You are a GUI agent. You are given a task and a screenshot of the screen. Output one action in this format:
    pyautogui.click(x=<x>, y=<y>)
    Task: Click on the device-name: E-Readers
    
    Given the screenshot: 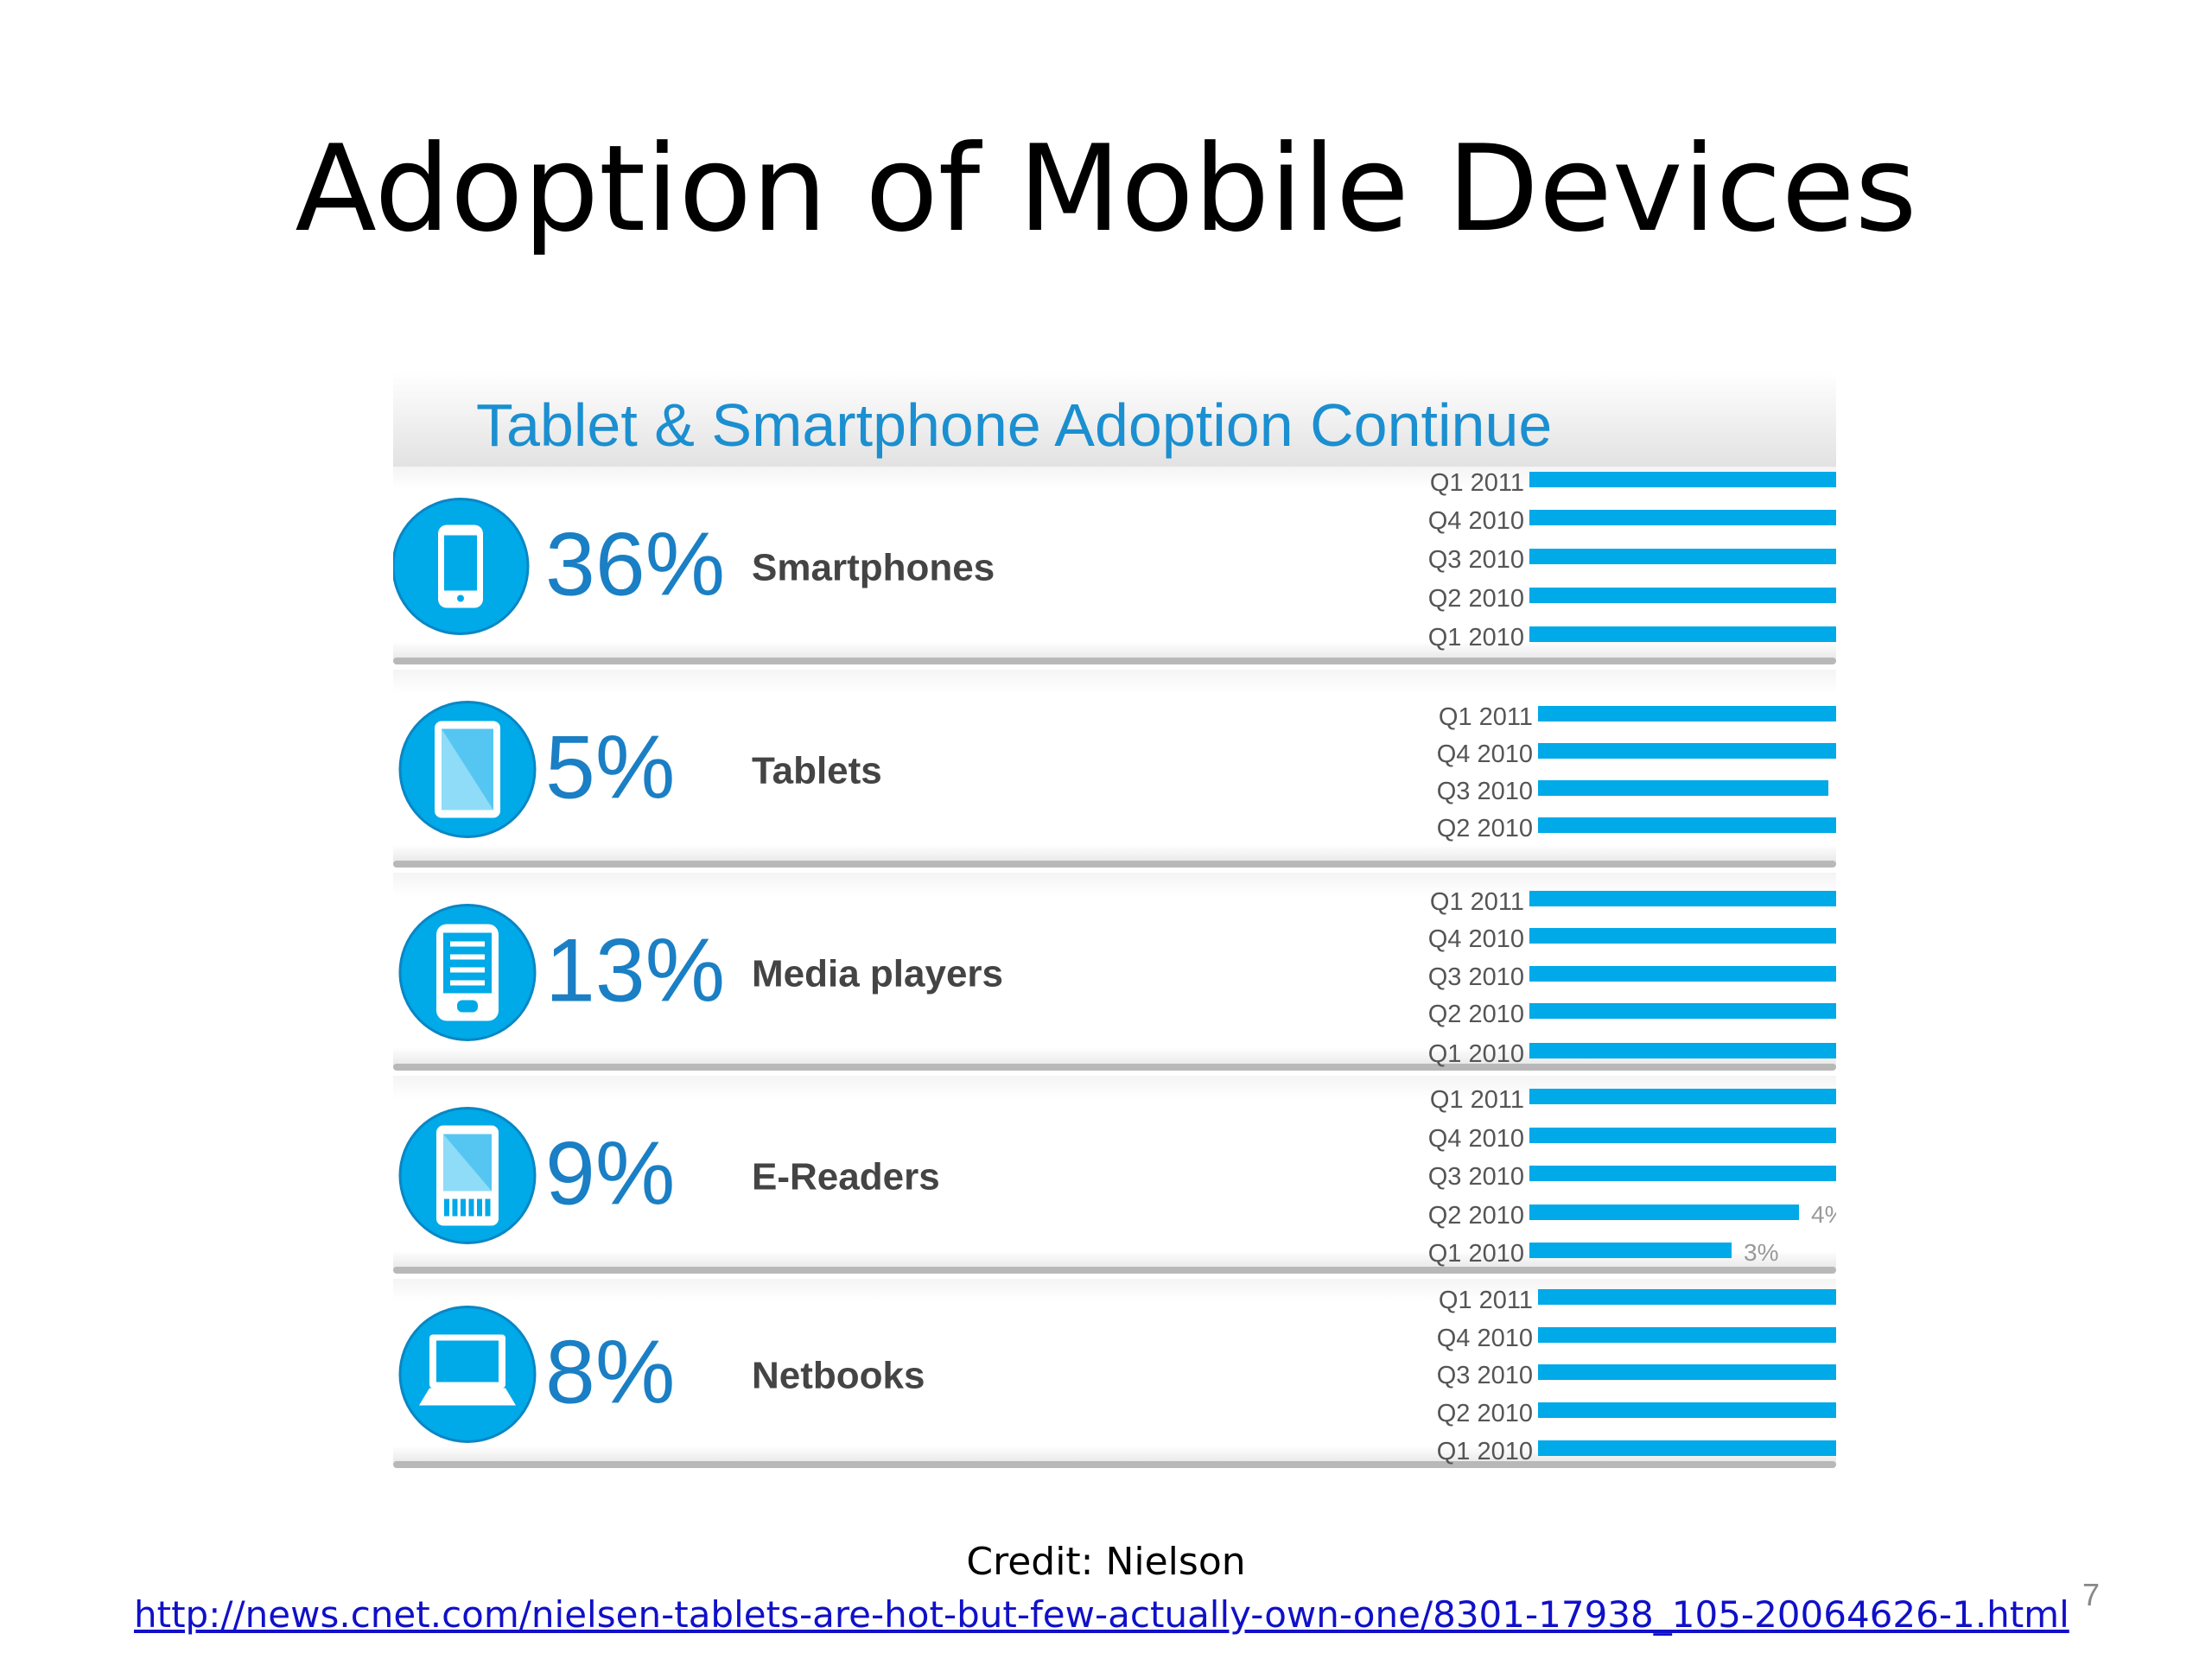 What is the action you would take?
    pyautogui.click(x=846, y=1177)
    